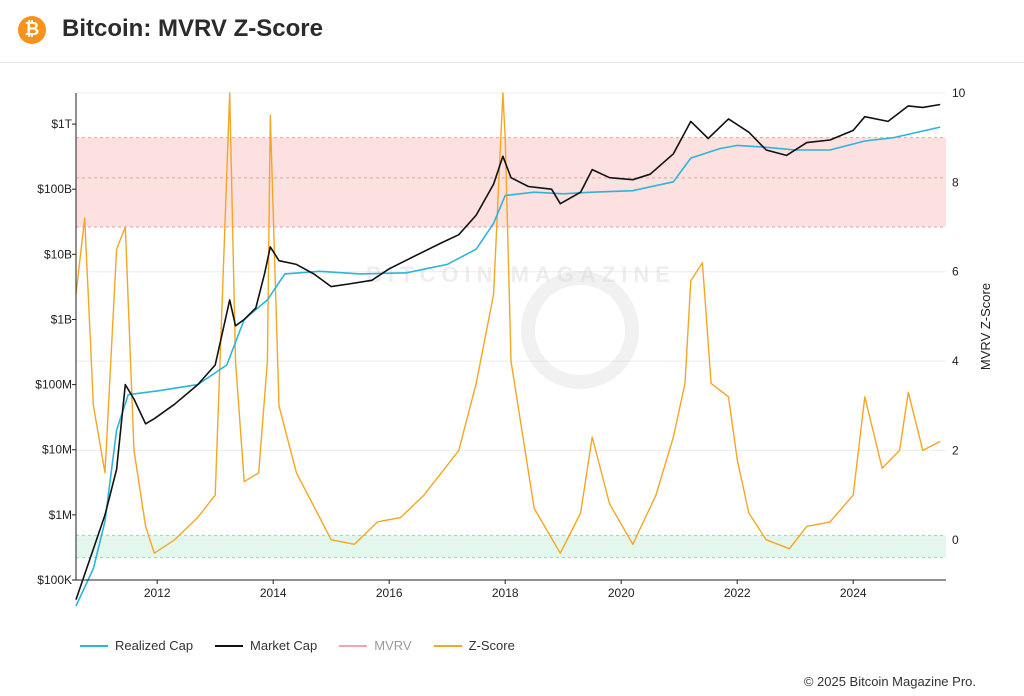  I want to click on left-tick-label: $10B, so click(58, 254).